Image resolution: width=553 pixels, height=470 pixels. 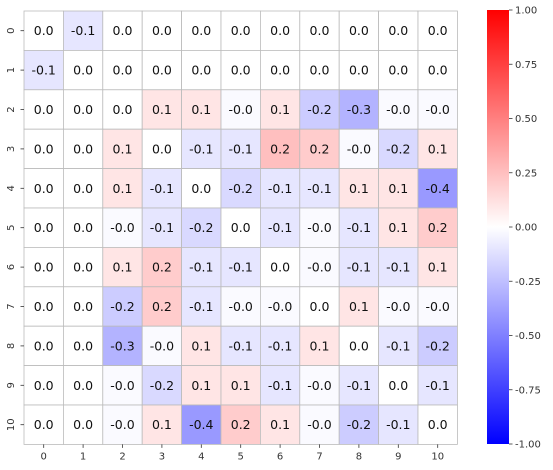 What do you see at coordinates (11, 188) in the screenshot?
I see `y-tick-label: 4` at bounding box center [11, 188].